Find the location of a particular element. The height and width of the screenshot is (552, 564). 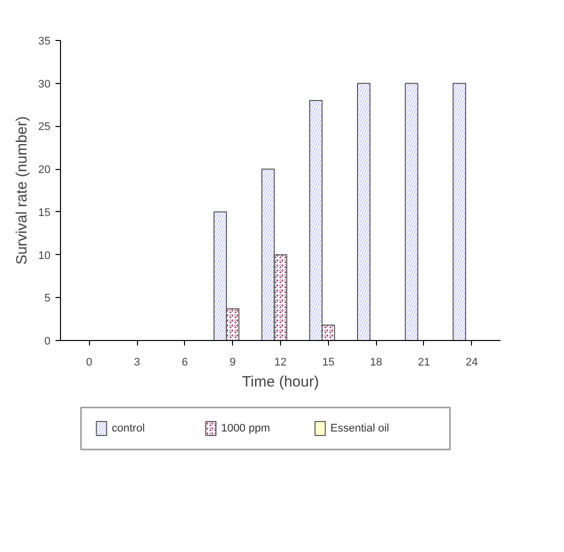

legend-label: Essential oil is located at coordinates (360, 428).